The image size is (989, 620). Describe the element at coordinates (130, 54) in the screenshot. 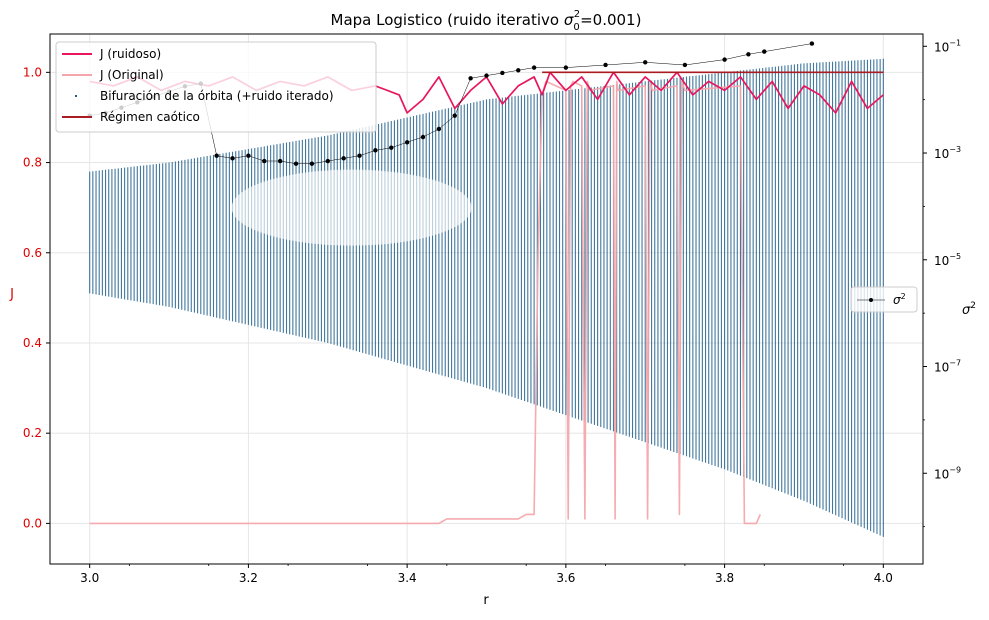

I see `legend-label: J (ruidoso)` at that location.